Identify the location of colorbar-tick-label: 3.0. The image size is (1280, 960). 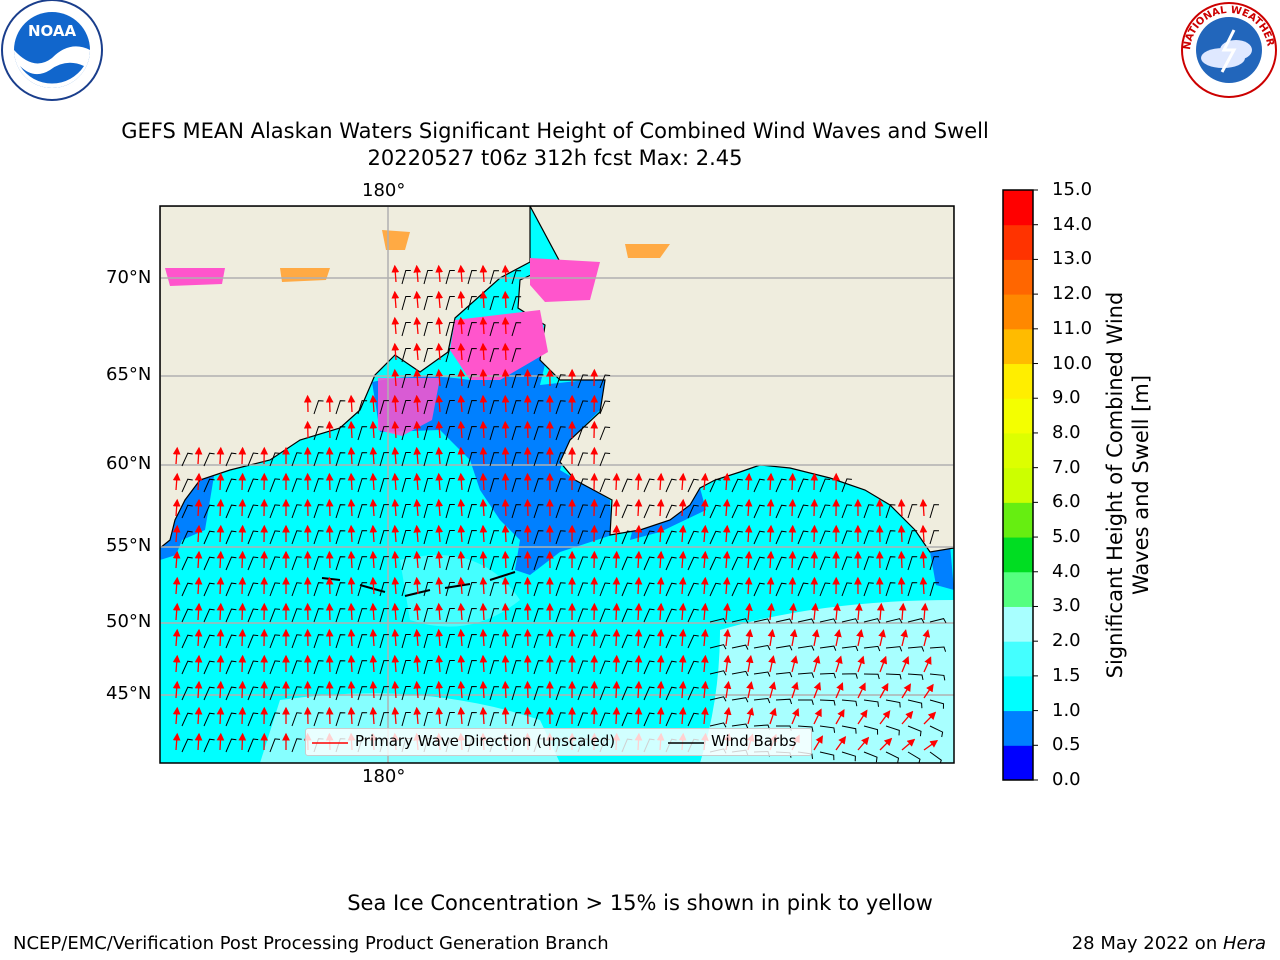
(1066, 606).